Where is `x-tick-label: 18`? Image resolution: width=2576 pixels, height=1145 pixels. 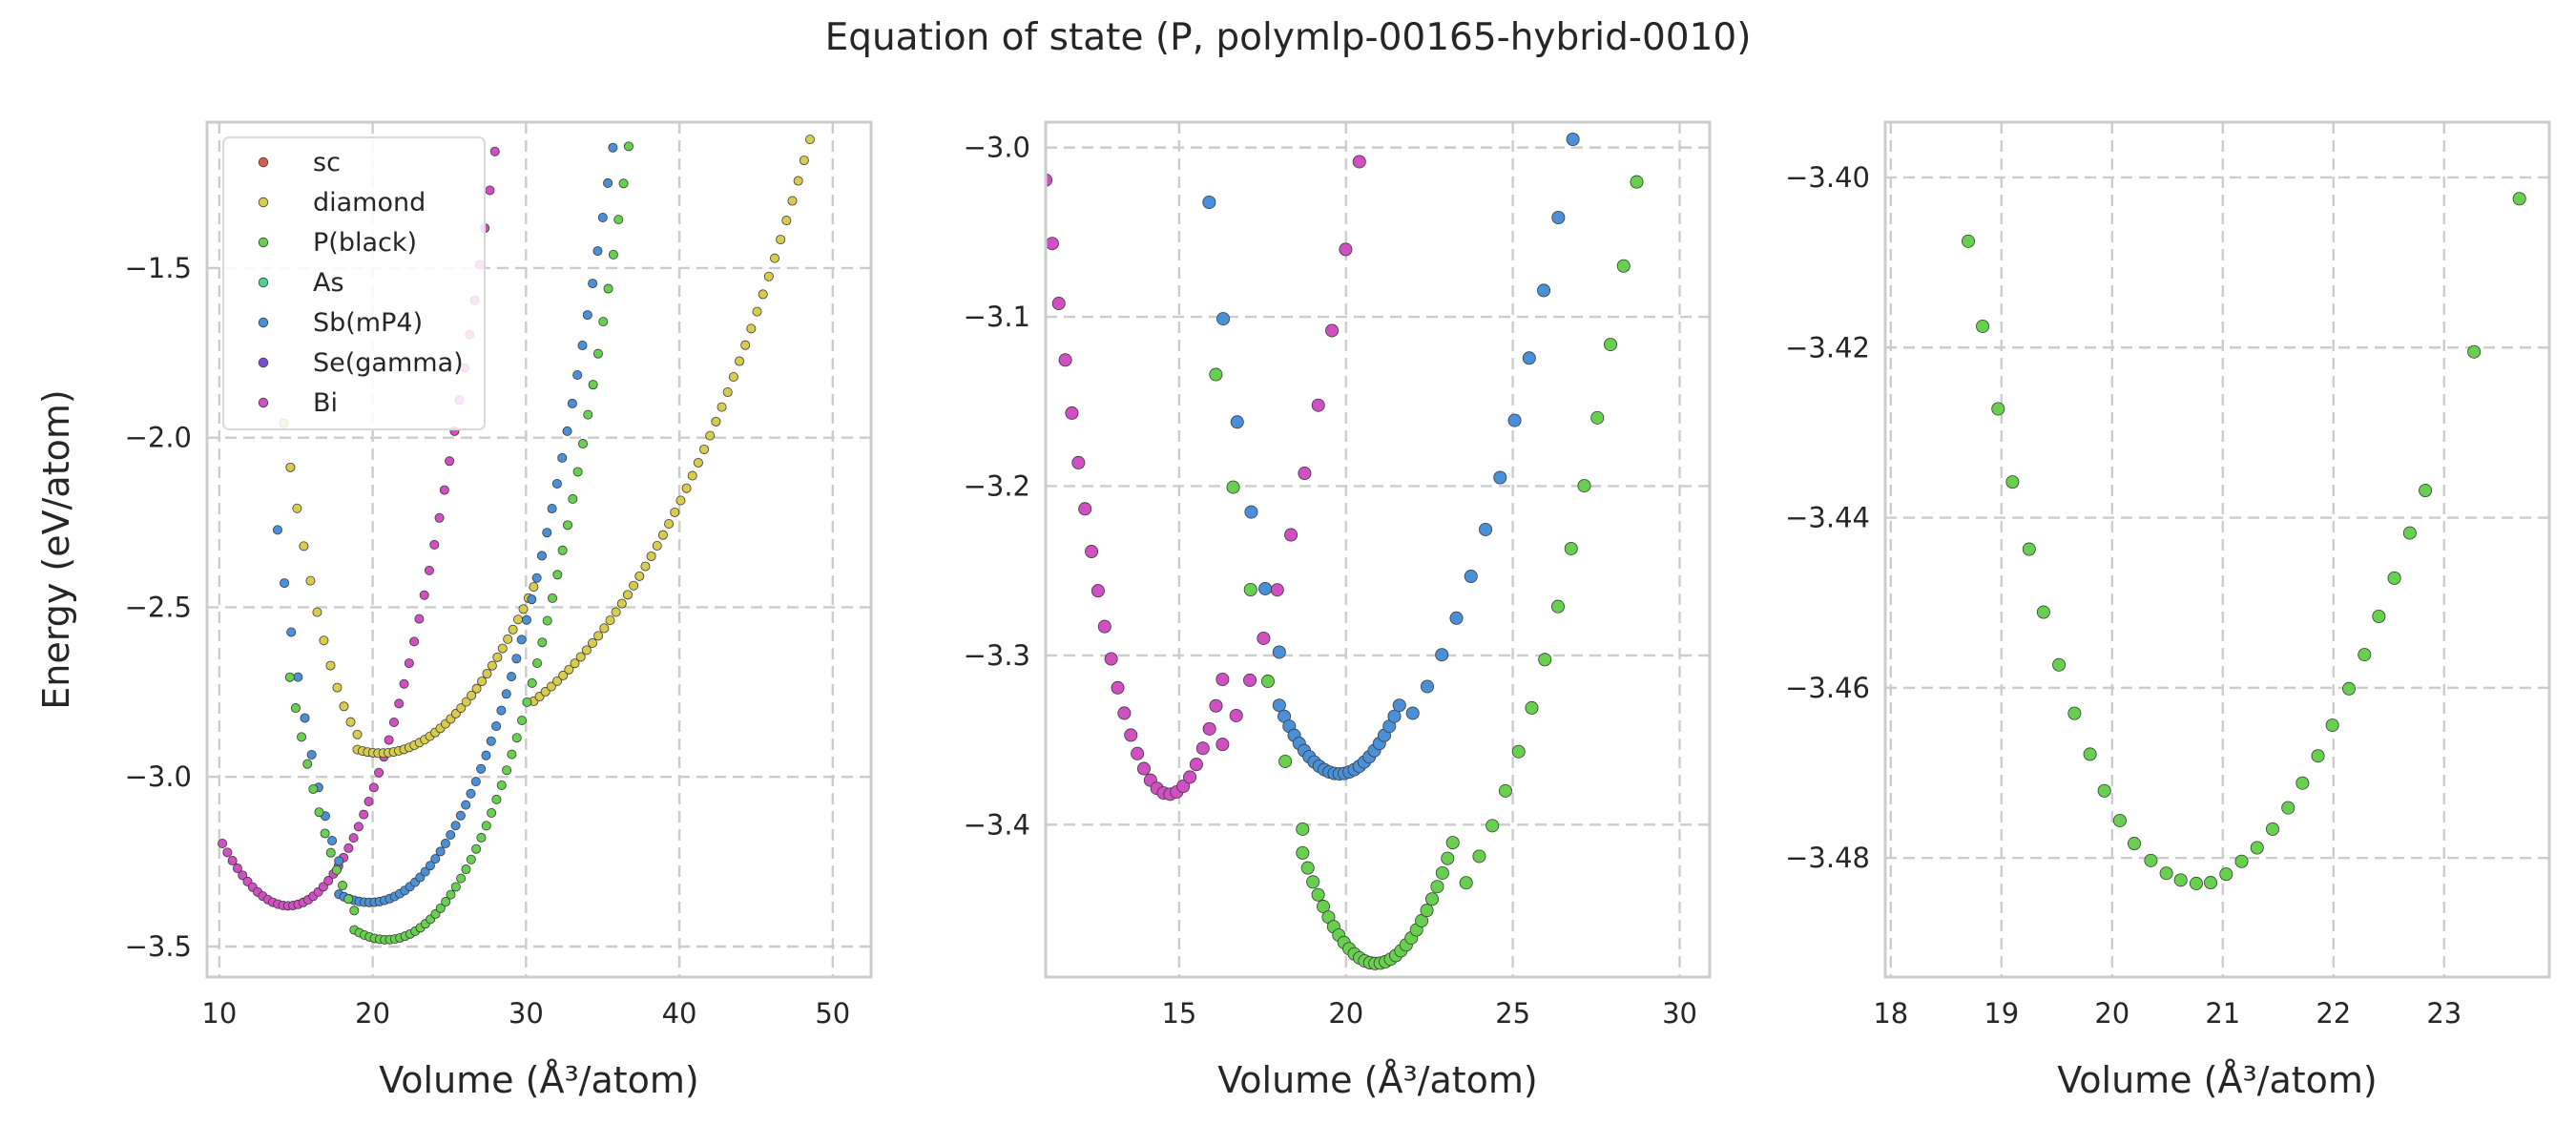
x-tick-label: 18 is located at coordinates (1890, 1013).